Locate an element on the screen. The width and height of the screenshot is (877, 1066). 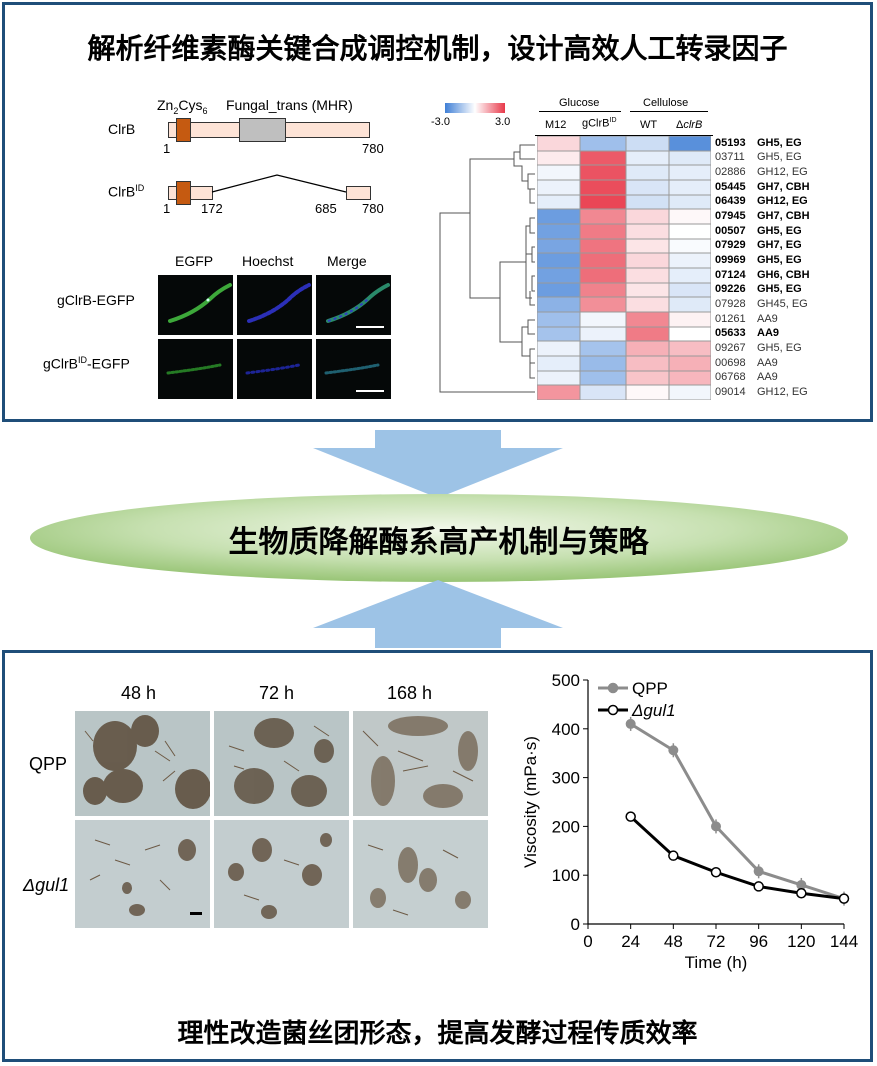
heatmap-row-label: 06439 GH12, EG is located at coordinates (761, 201).